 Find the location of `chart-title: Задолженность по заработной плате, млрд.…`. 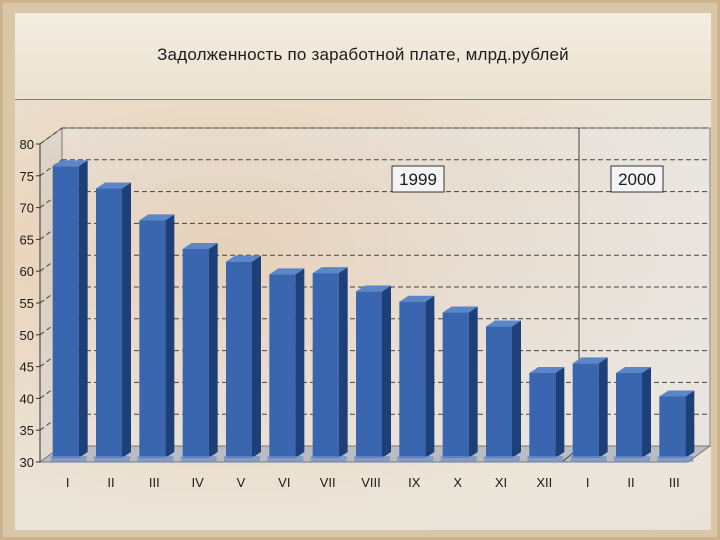

chart-title: Задолженность по заработной плате, млрд.… is located at coordinates (363, 54).